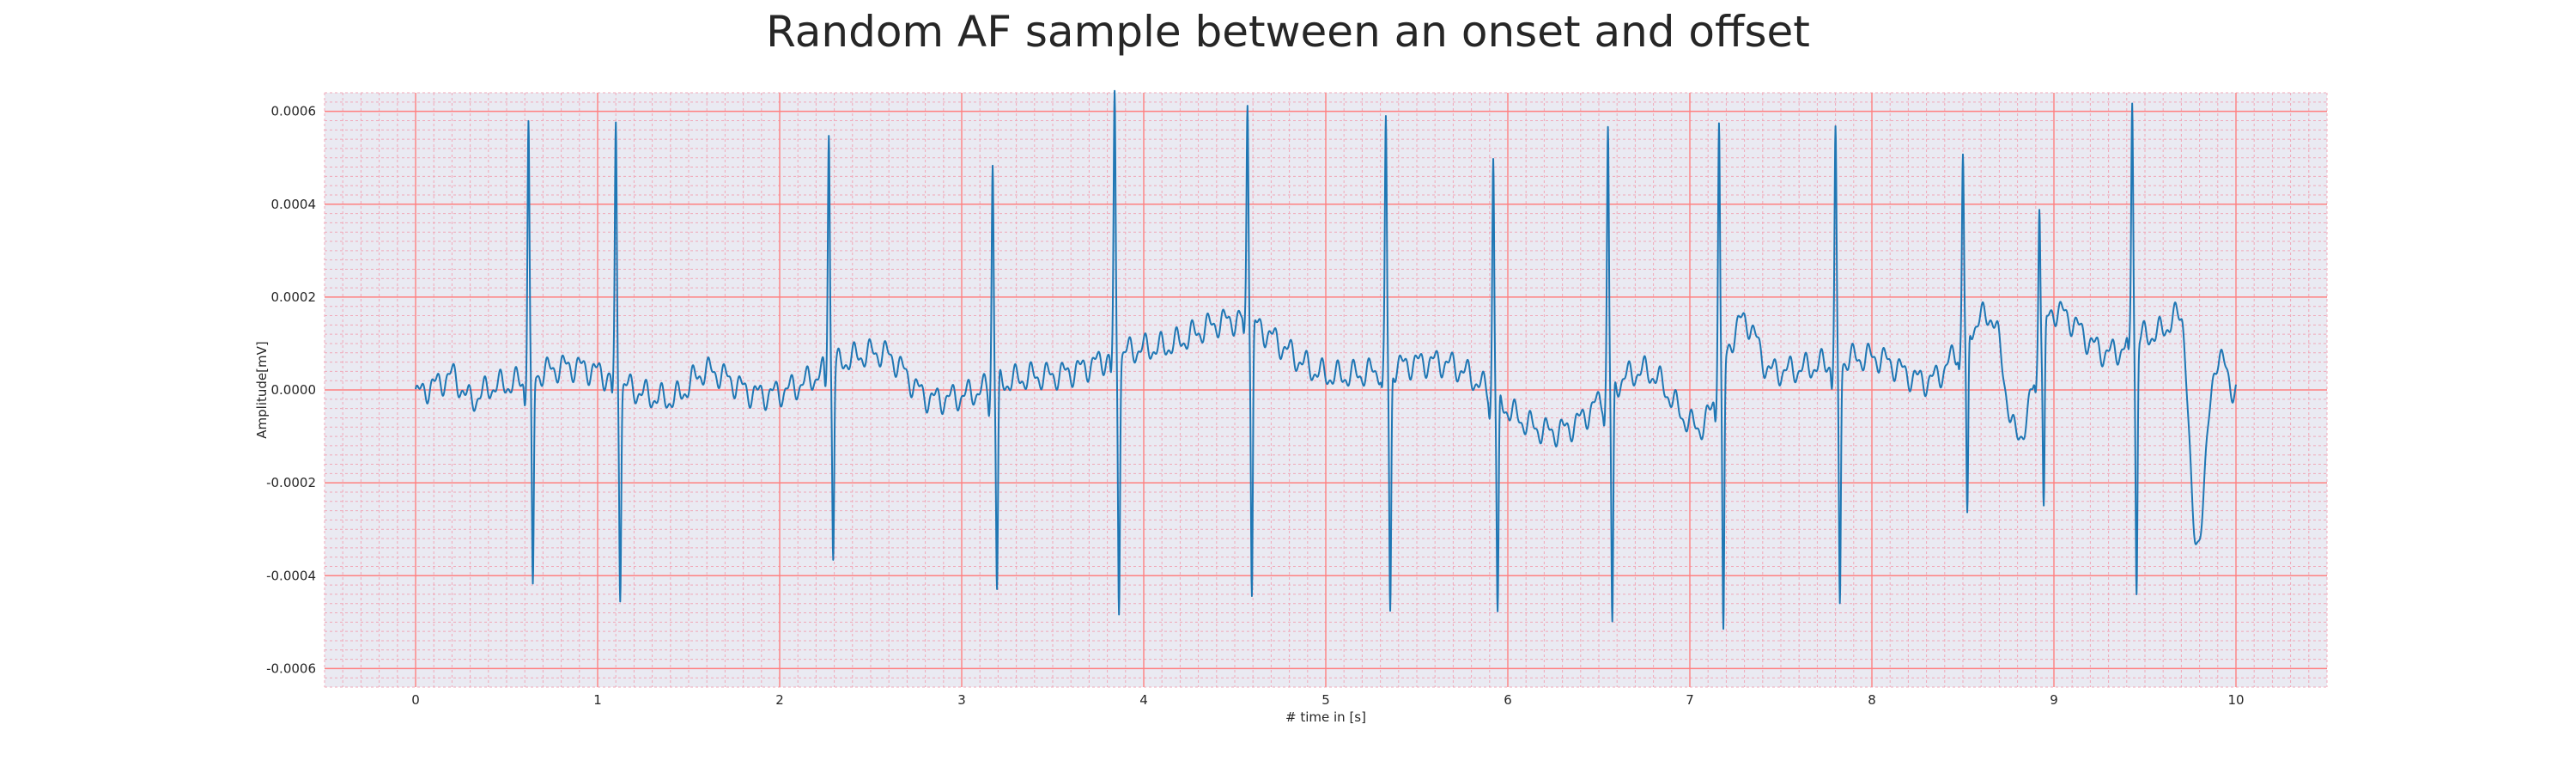  What do you see at coordinates (291, 575) in the screenshot?
I see `y-tick-label: -0.0004` at bounding box center [291, 575].